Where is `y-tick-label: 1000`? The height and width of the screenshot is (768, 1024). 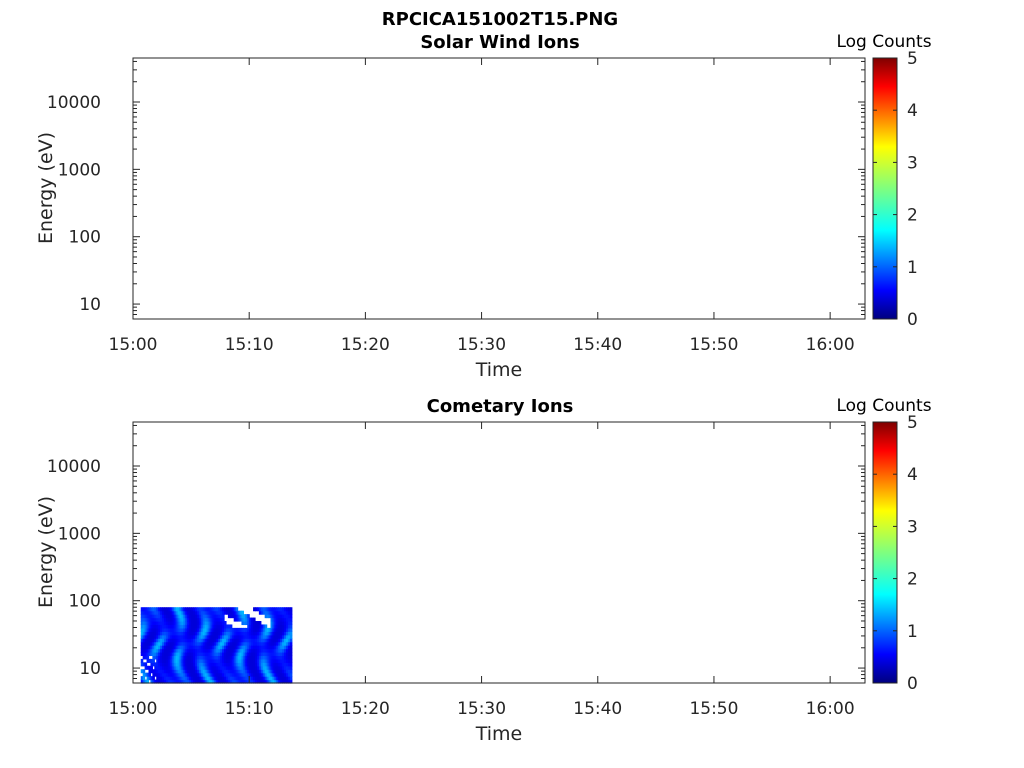 y-tick-label: 1000 is located at coordinates (79, 534).